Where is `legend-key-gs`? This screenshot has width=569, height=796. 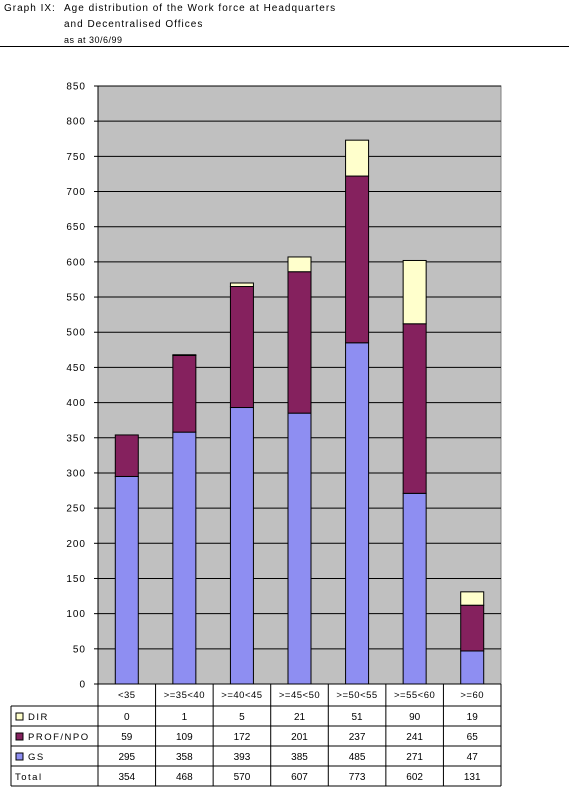 legend-key-gs is located at coordinates (19, 756).